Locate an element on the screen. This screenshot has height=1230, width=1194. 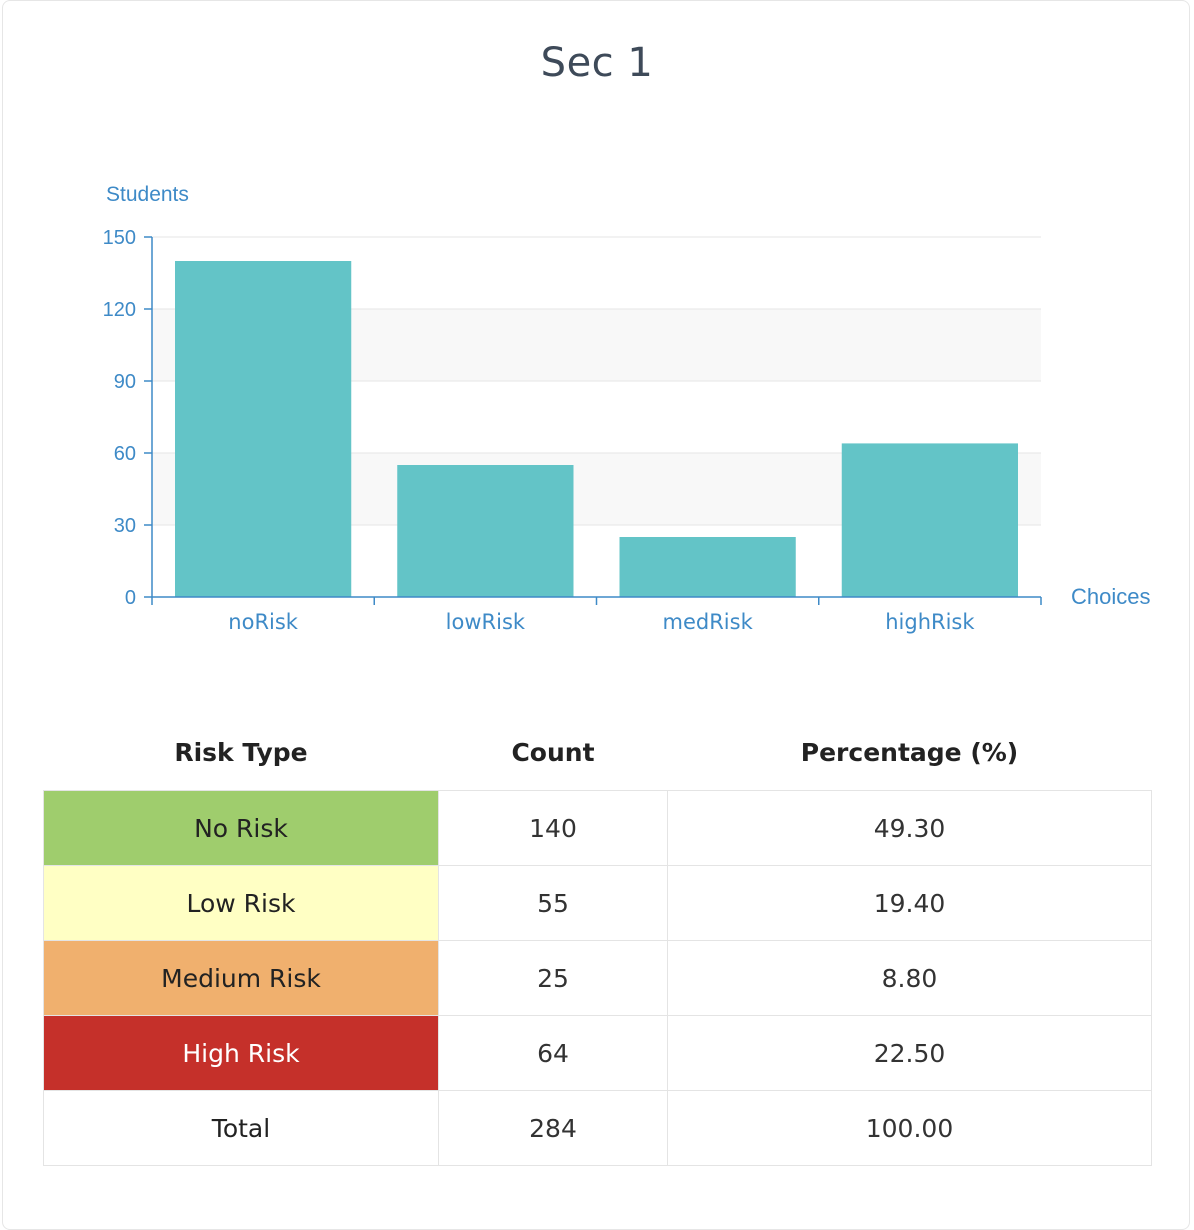
percentage-cell: 22.50 is located at coordinates (909, 1053).